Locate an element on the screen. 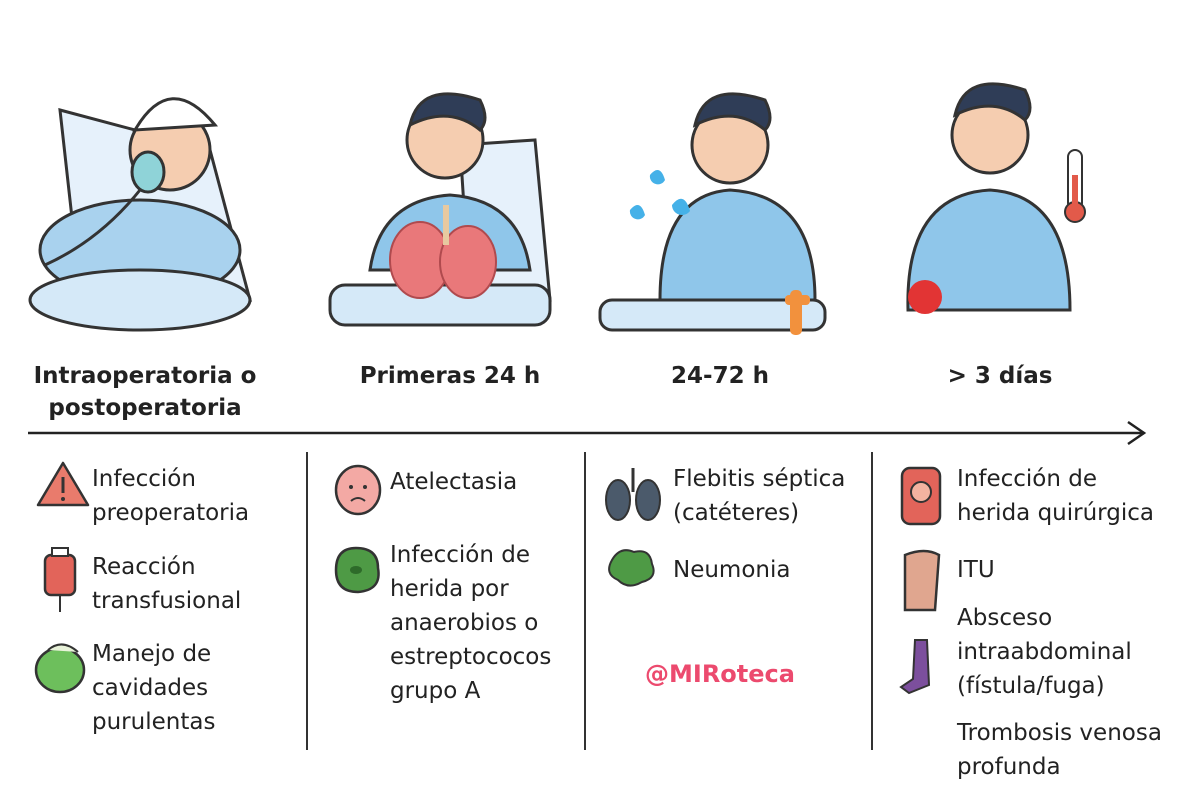 The width and height of the screenshot is (1200, 800). icon-wound is located at coordinates (921, 496).